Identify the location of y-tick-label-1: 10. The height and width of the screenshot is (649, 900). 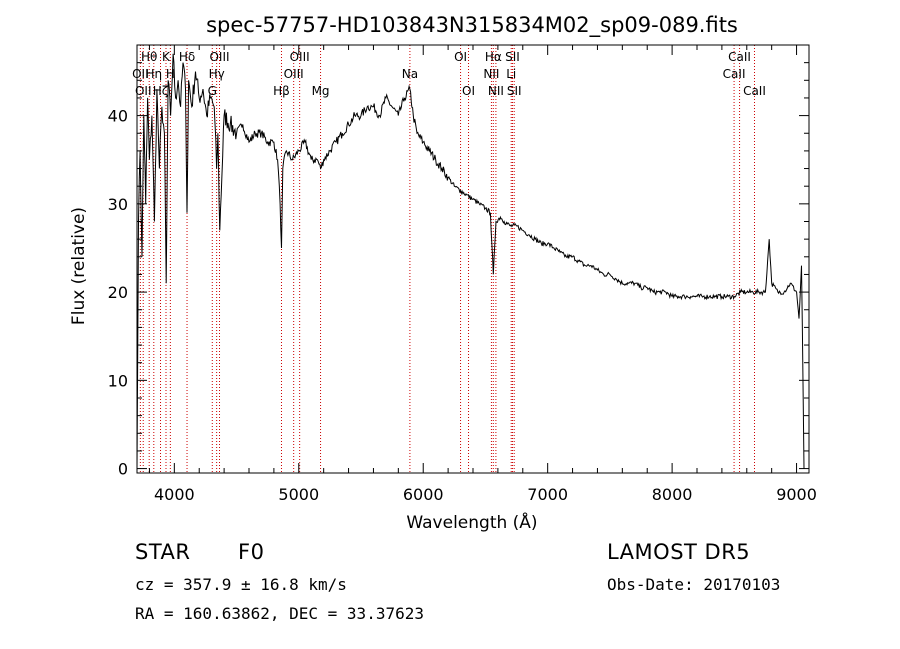
(118, 380).